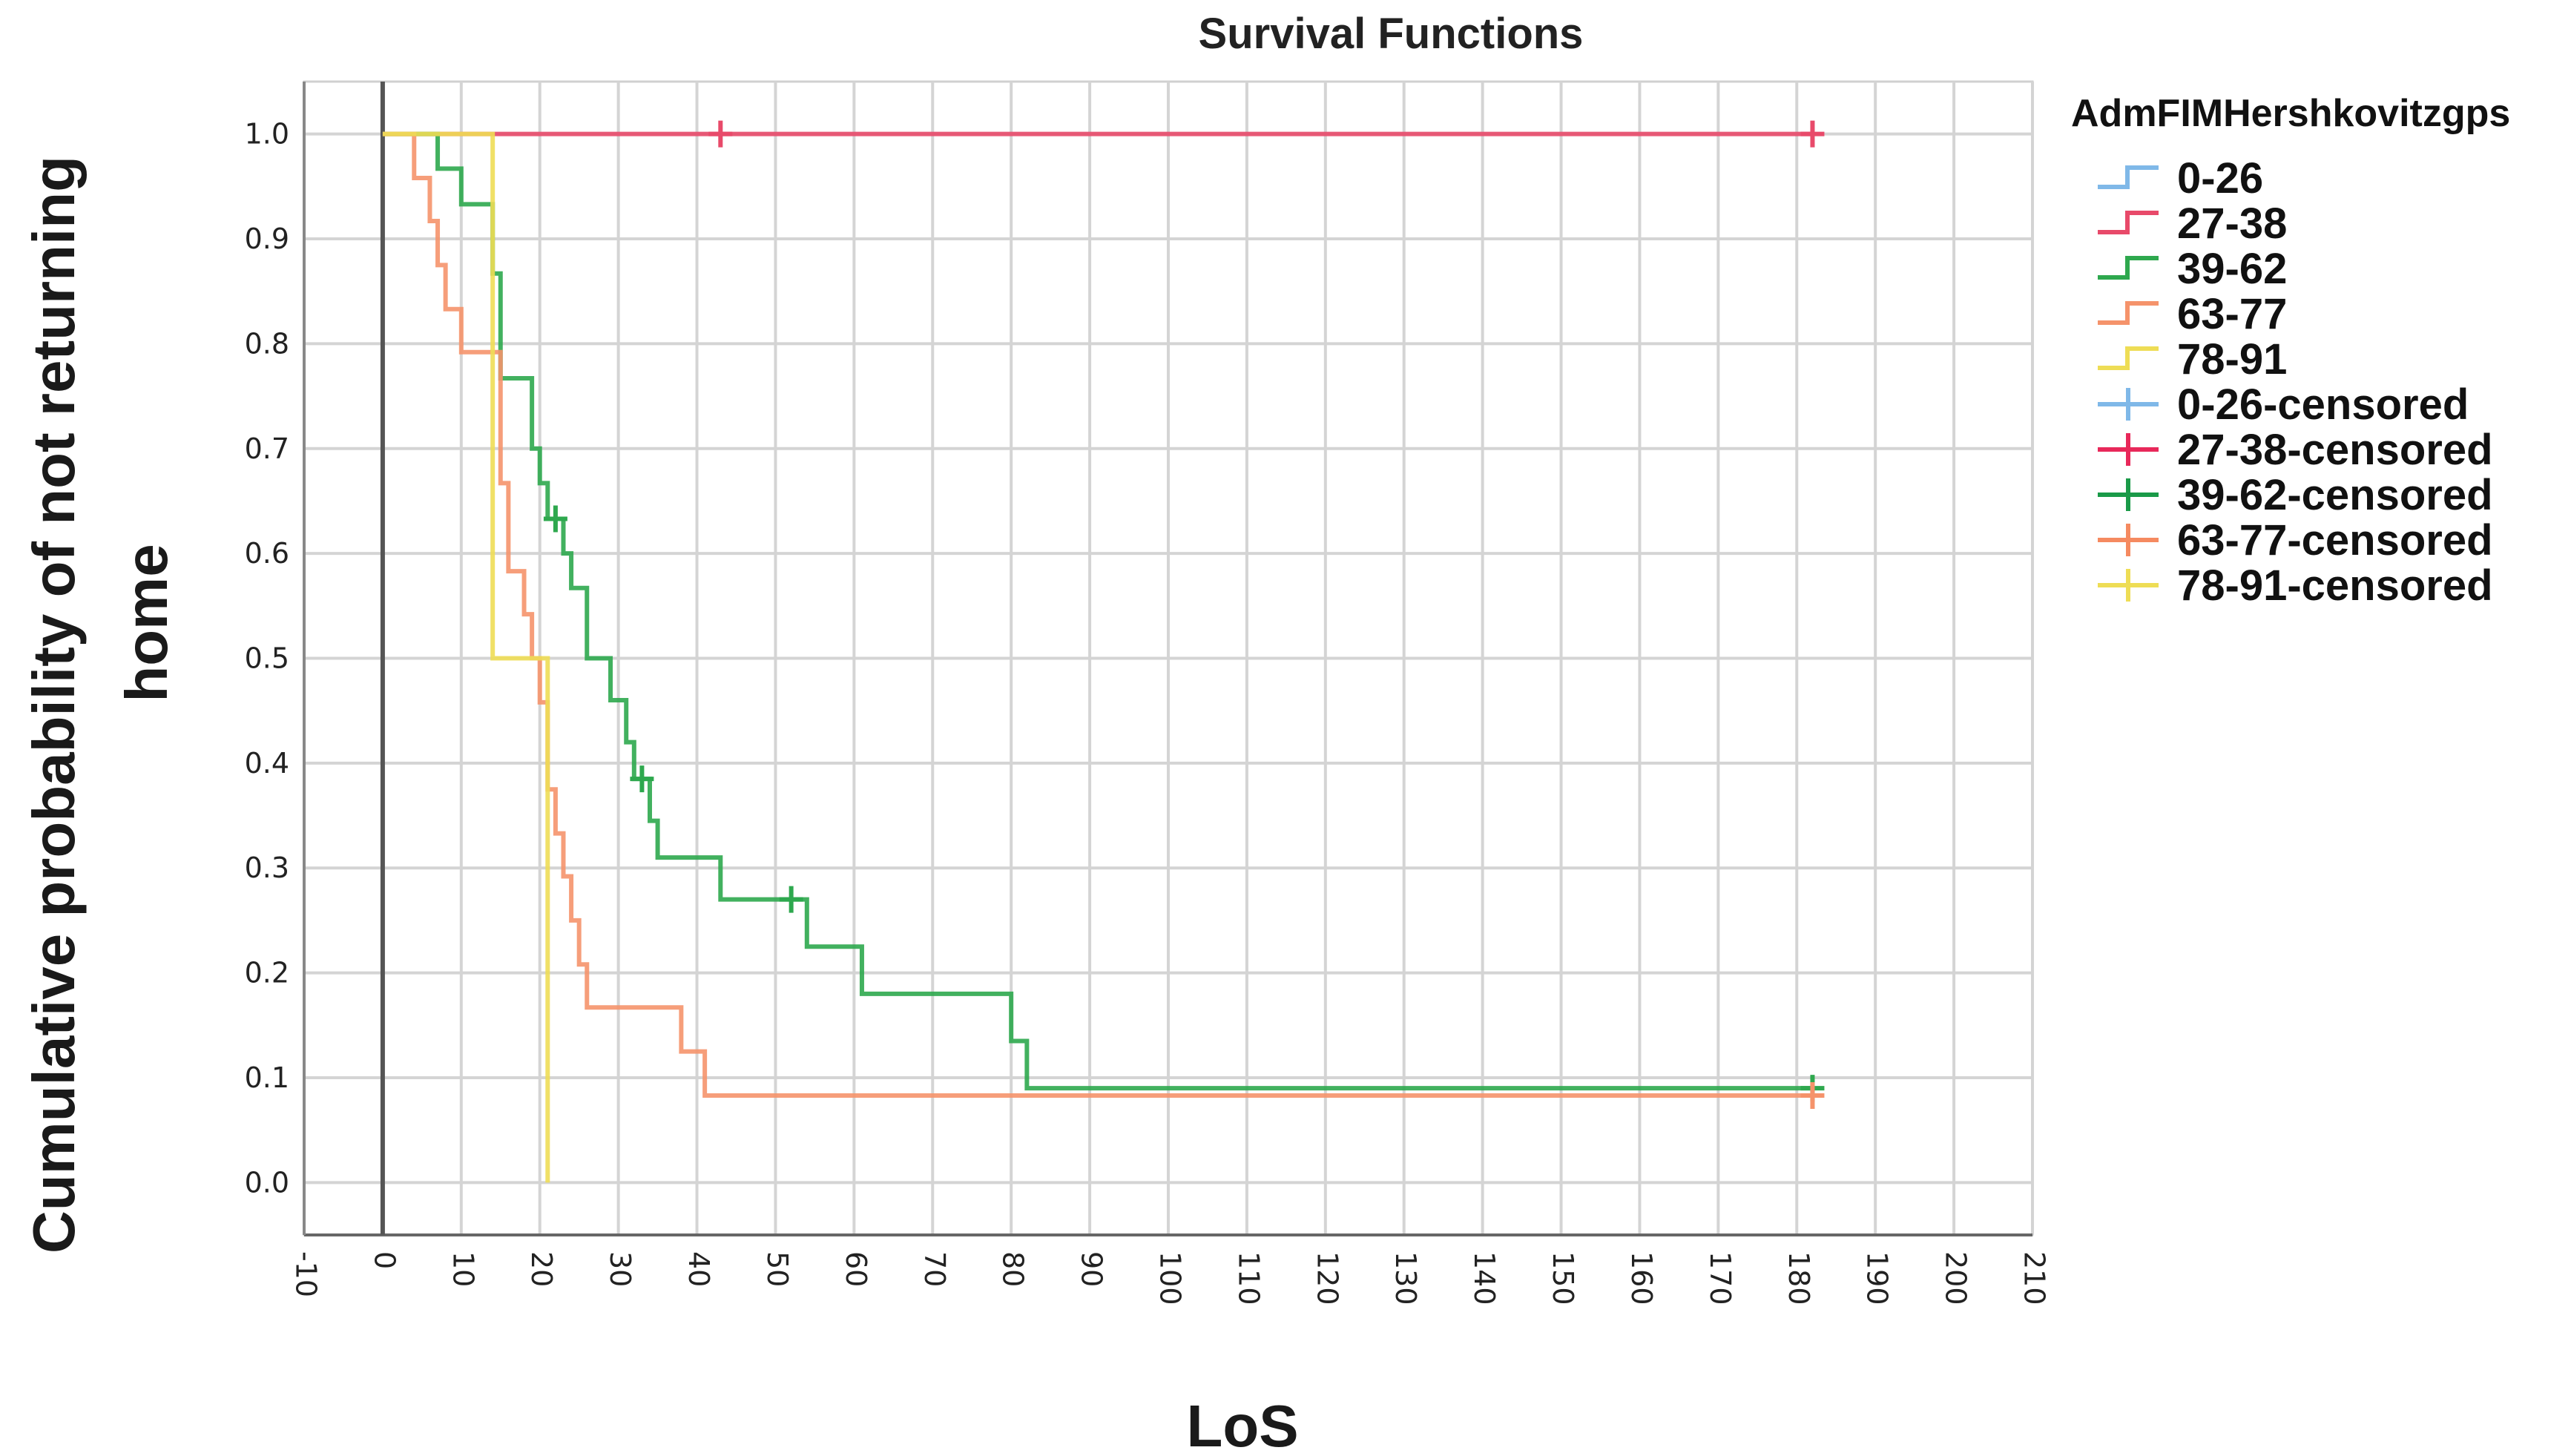 The image size is (2571, 1456). What do you see at coordinates (384, 1260) in the screenshot?
I see `x-tick-label: 0` at bounding box center [384, 1260].